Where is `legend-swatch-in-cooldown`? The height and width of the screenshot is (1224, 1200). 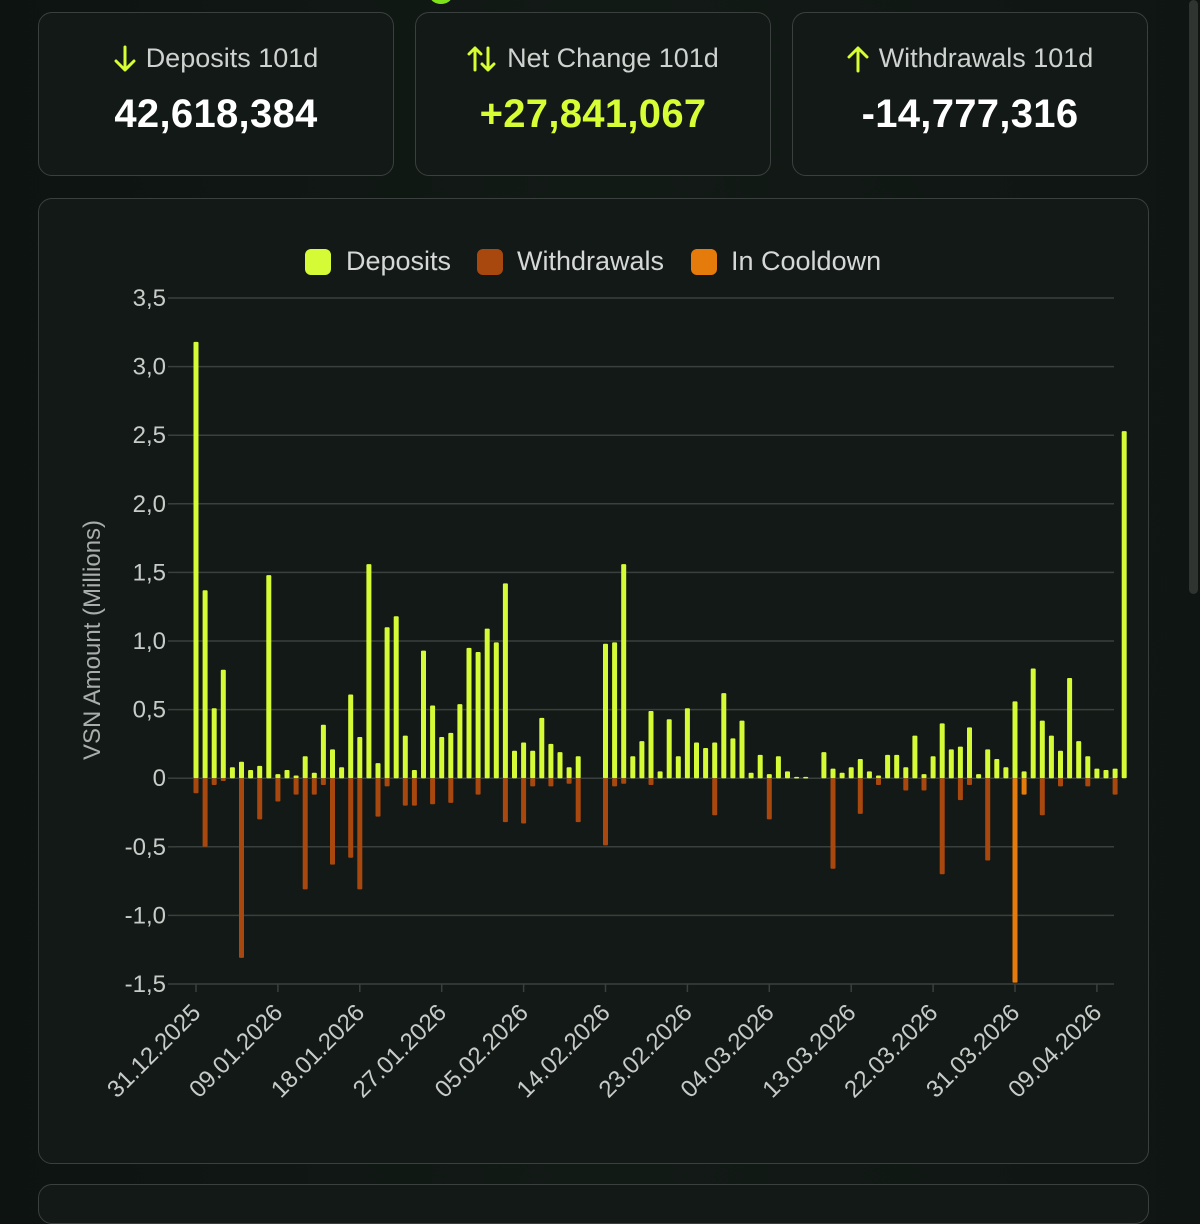
legend-swatch-in-cooldown is located at coordinates (704, 262).